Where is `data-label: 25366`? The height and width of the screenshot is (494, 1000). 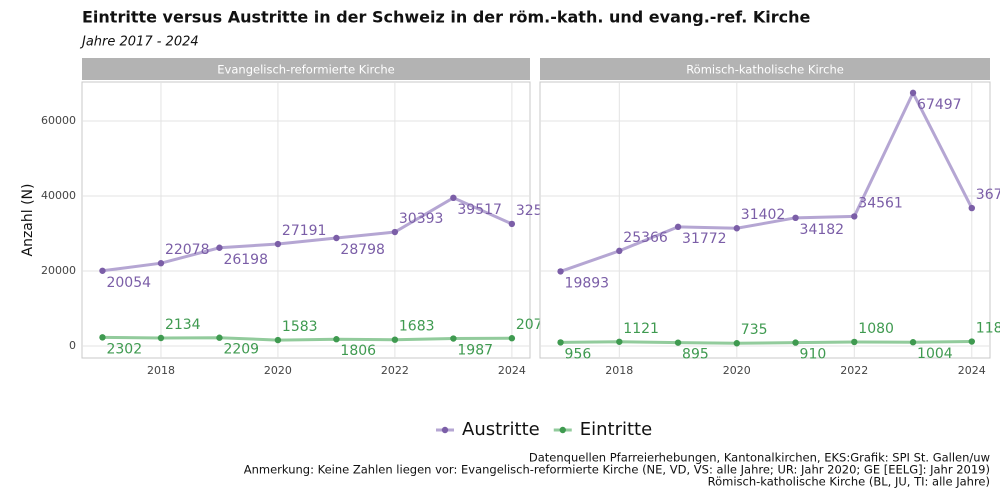 data-label: 25366 is located at coordinates (645, 238).